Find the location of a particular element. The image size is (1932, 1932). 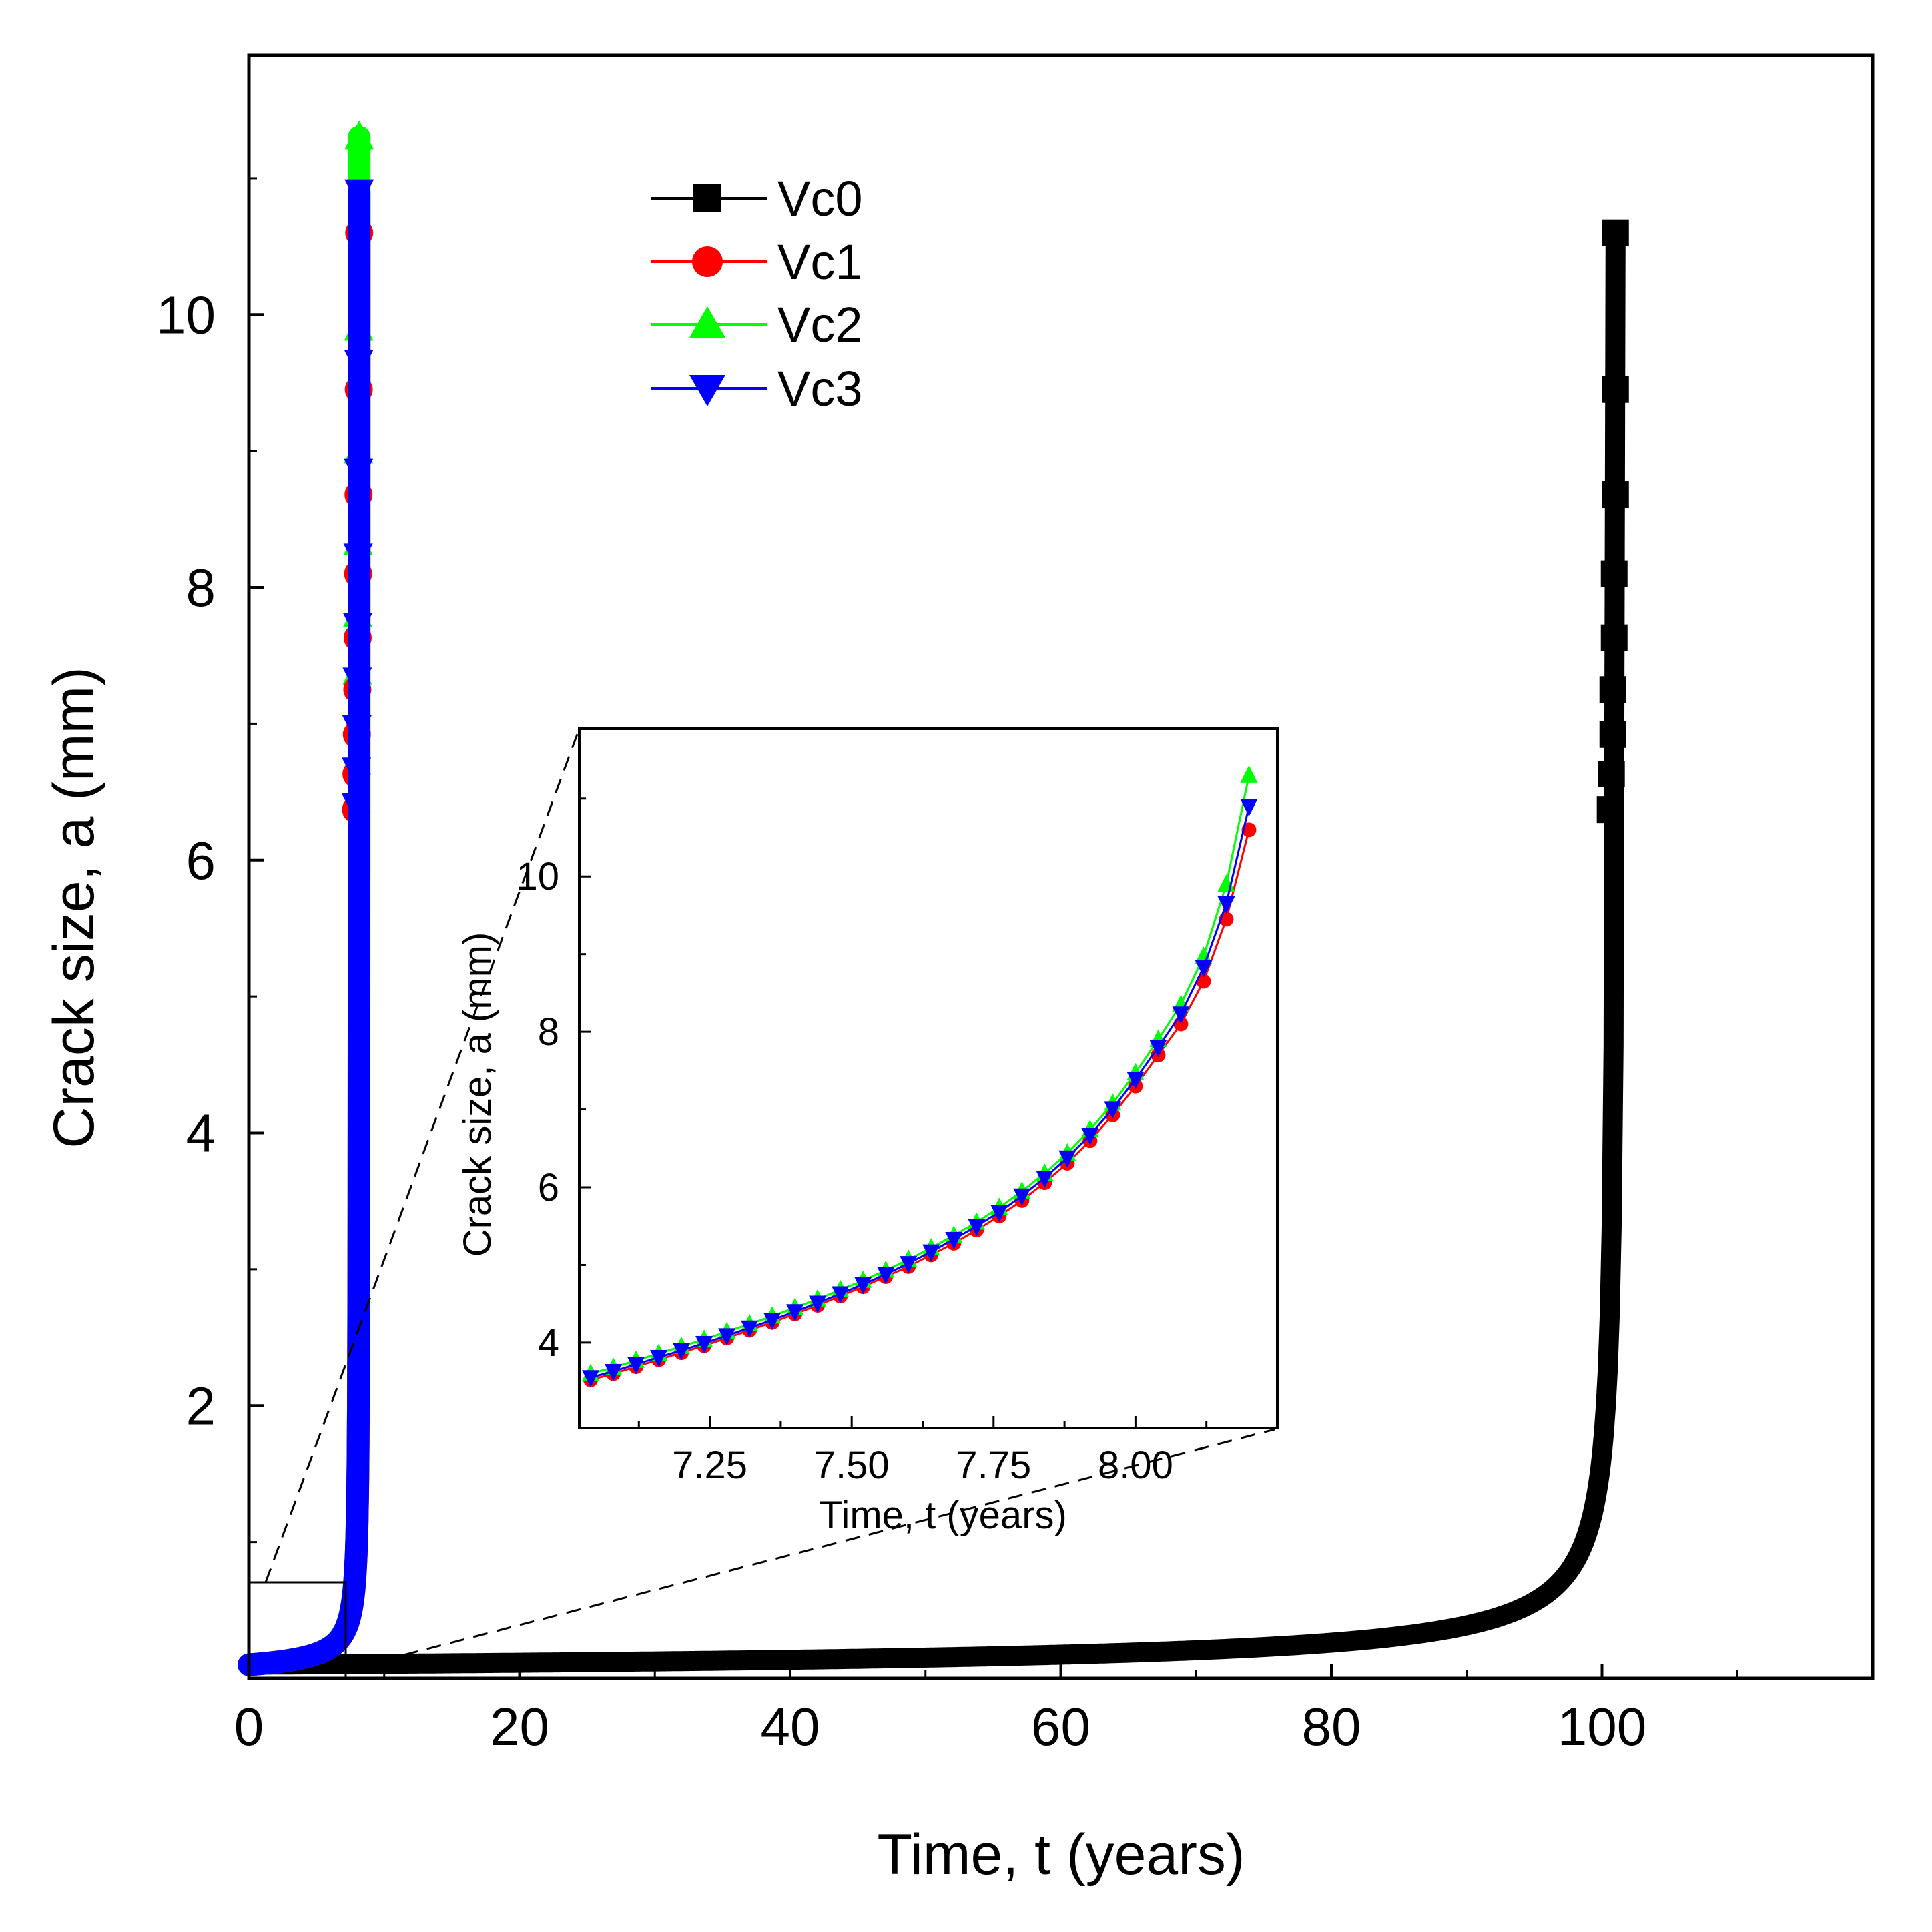

main-y-tick: 2 is located at coordinates (225, 1405).